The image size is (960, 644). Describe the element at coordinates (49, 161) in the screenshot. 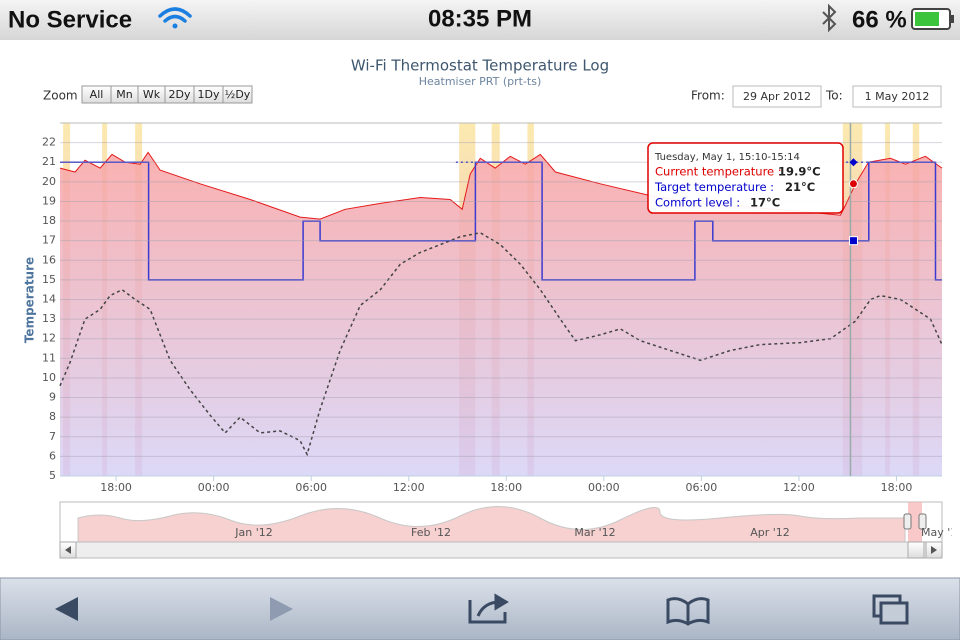

I see `y-tick-label: 21` at that location.